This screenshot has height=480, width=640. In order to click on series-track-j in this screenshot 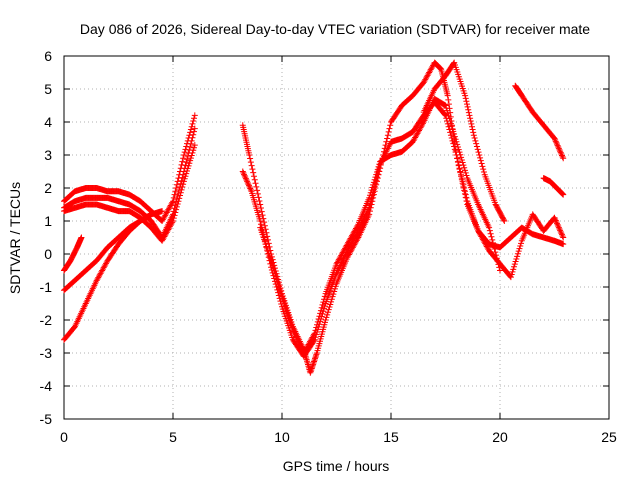, I will do `click(464, 141)`.